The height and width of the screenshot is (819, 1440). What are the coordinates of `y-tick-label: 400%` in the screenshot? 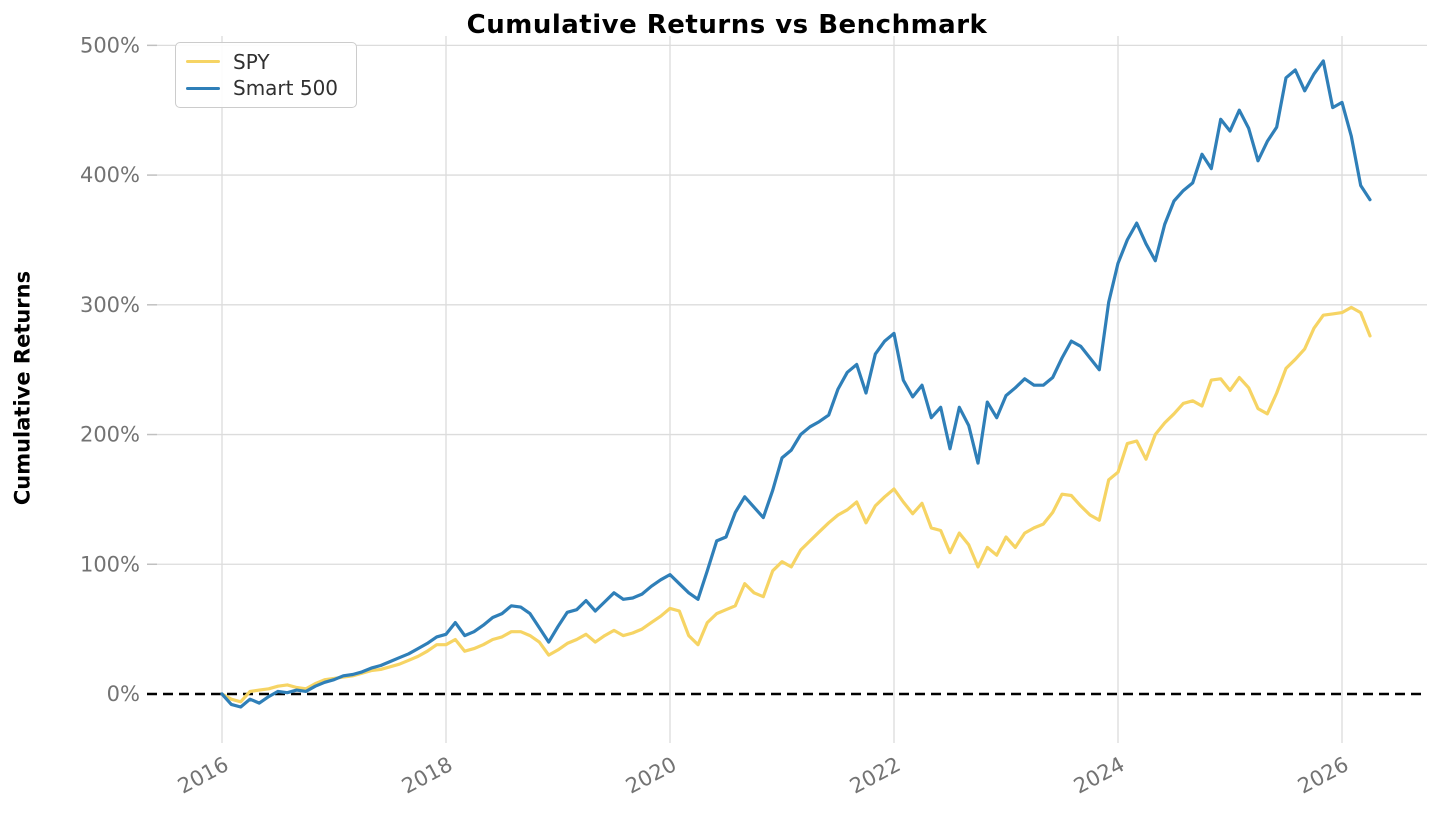 It's located at (110, 175).